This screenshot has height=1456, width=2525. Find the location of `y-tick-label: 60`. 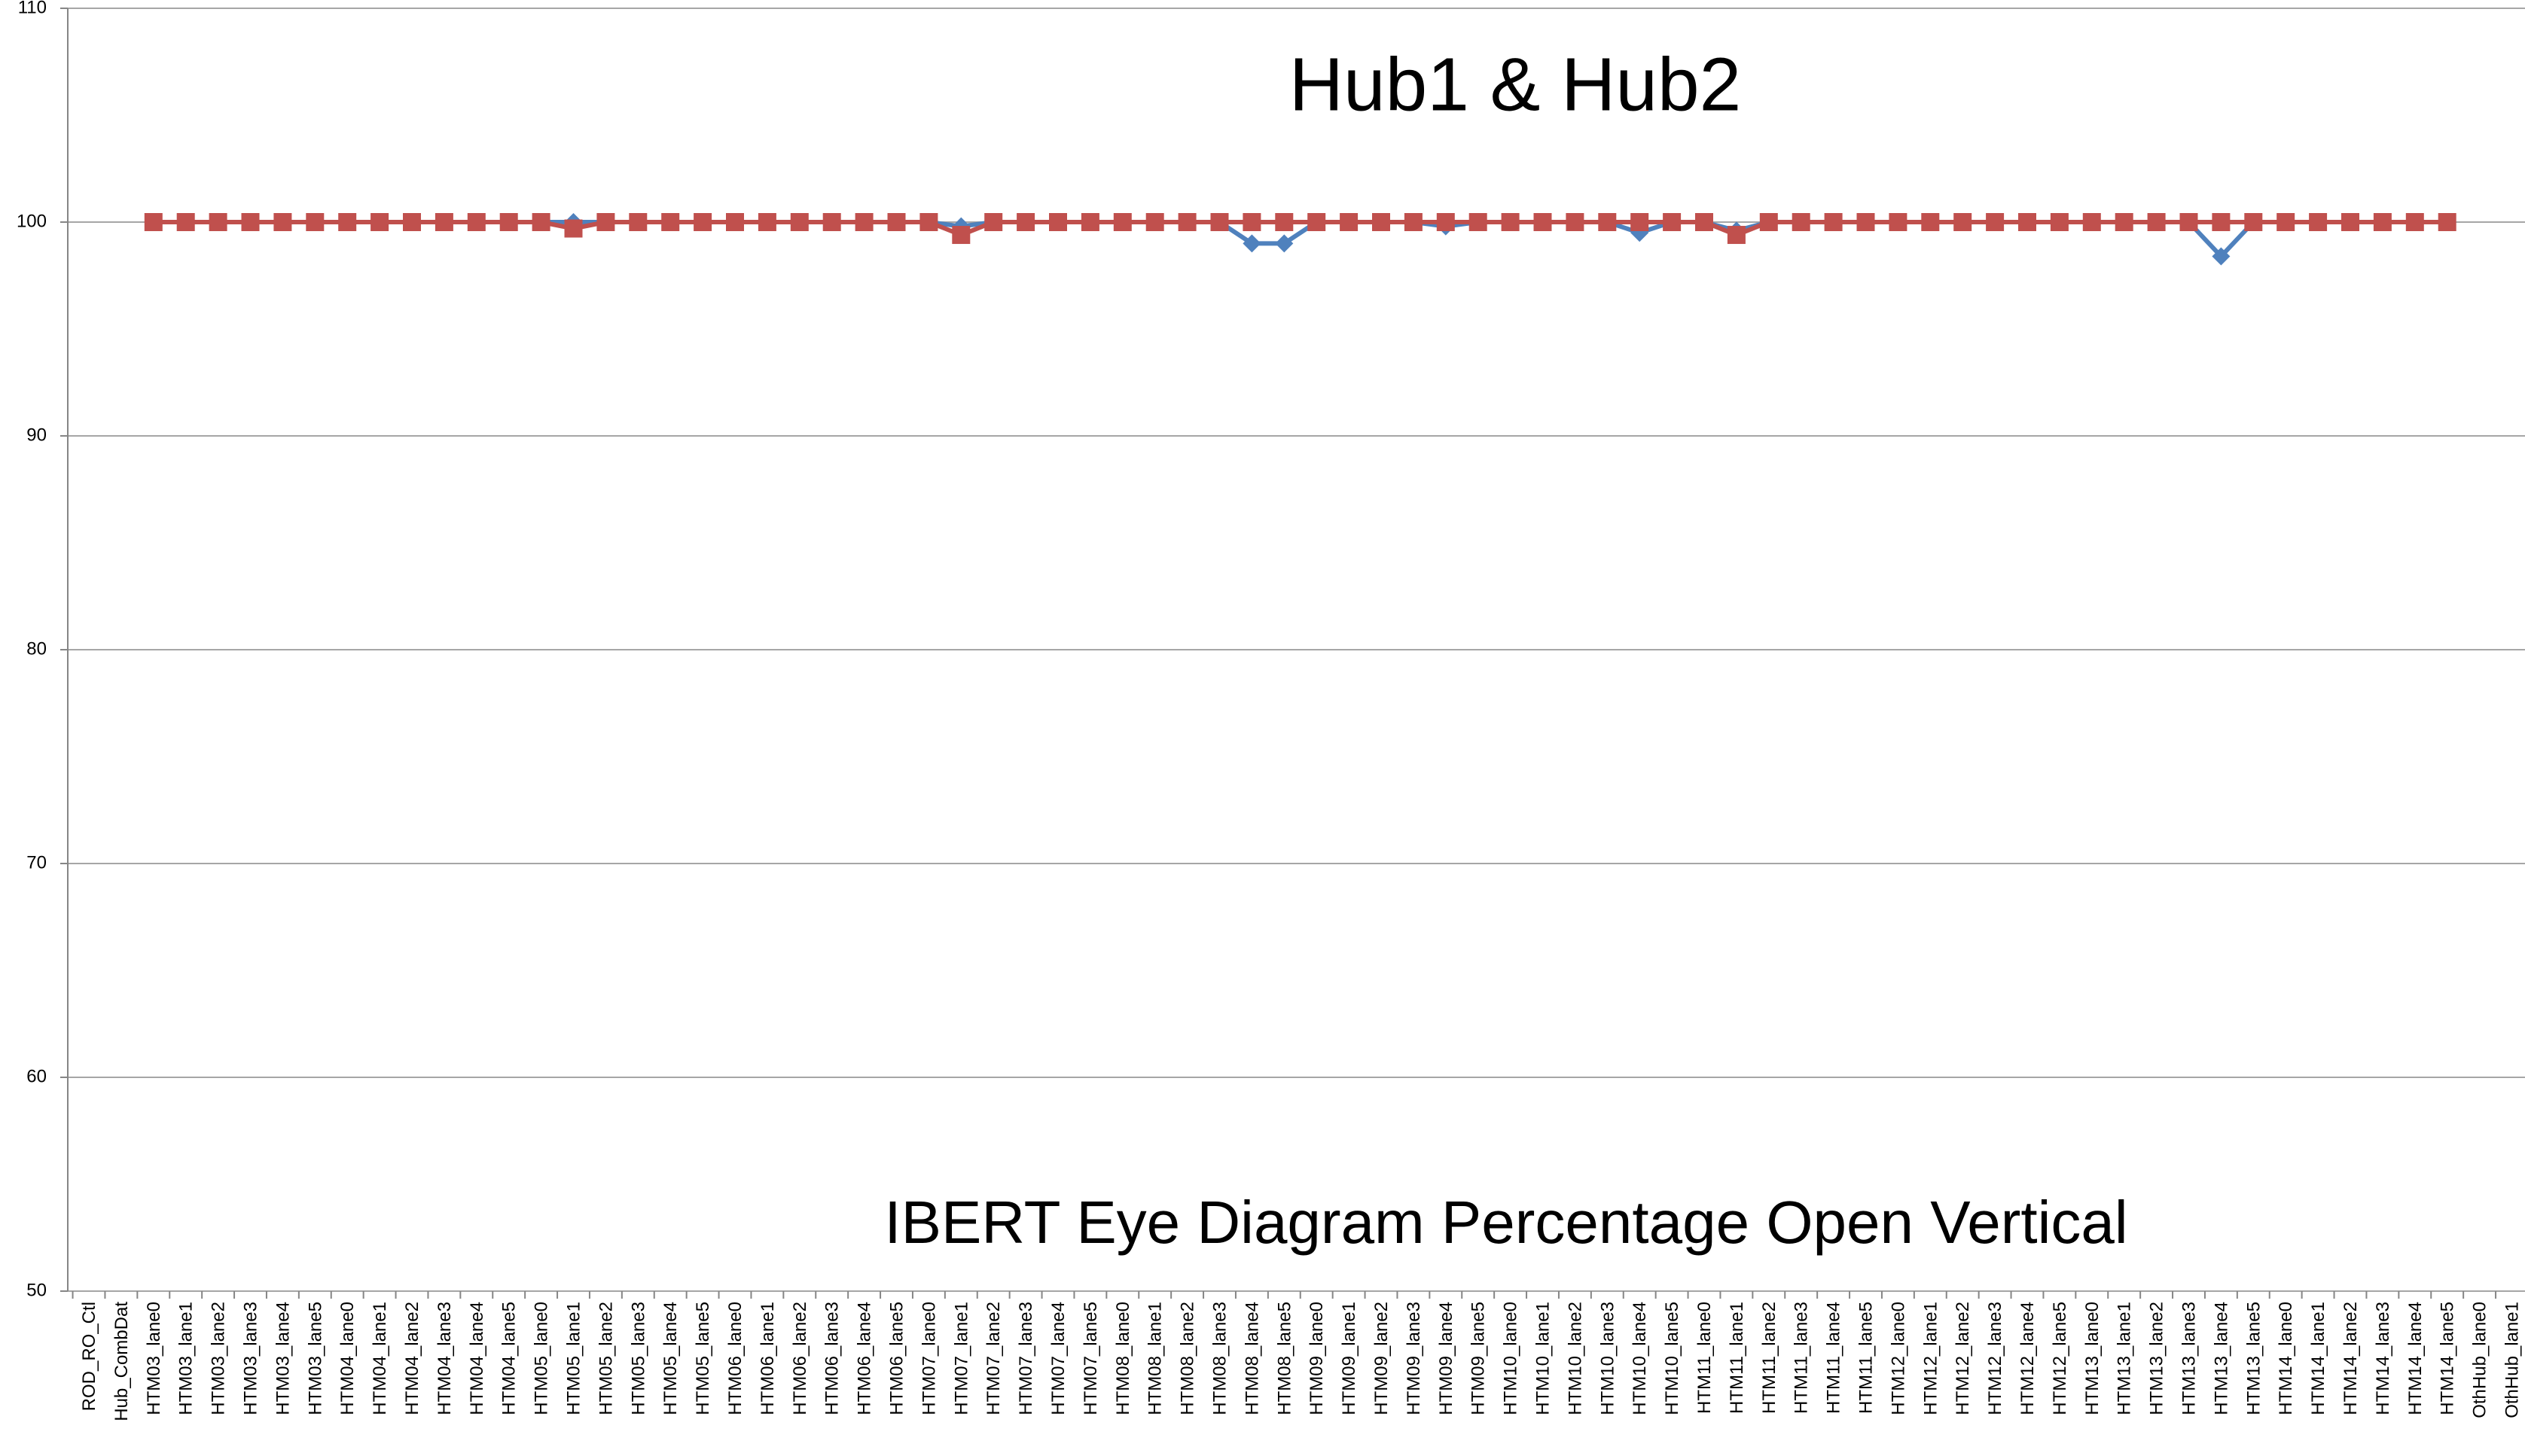

y-tick-label: 60 is located at coordinates (36, 1076).